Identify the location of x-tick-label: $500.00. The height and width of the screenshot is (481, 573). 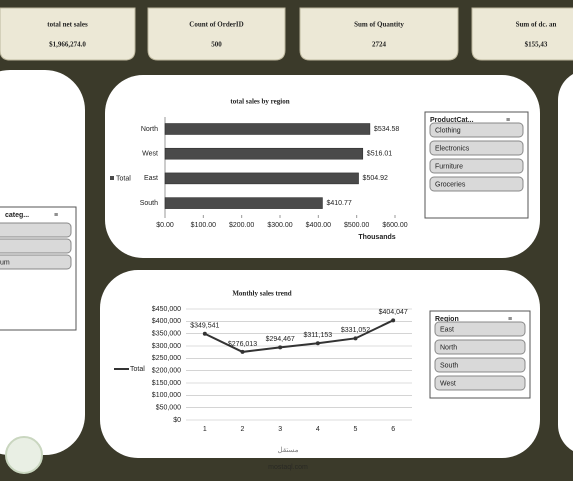
(356, 225).